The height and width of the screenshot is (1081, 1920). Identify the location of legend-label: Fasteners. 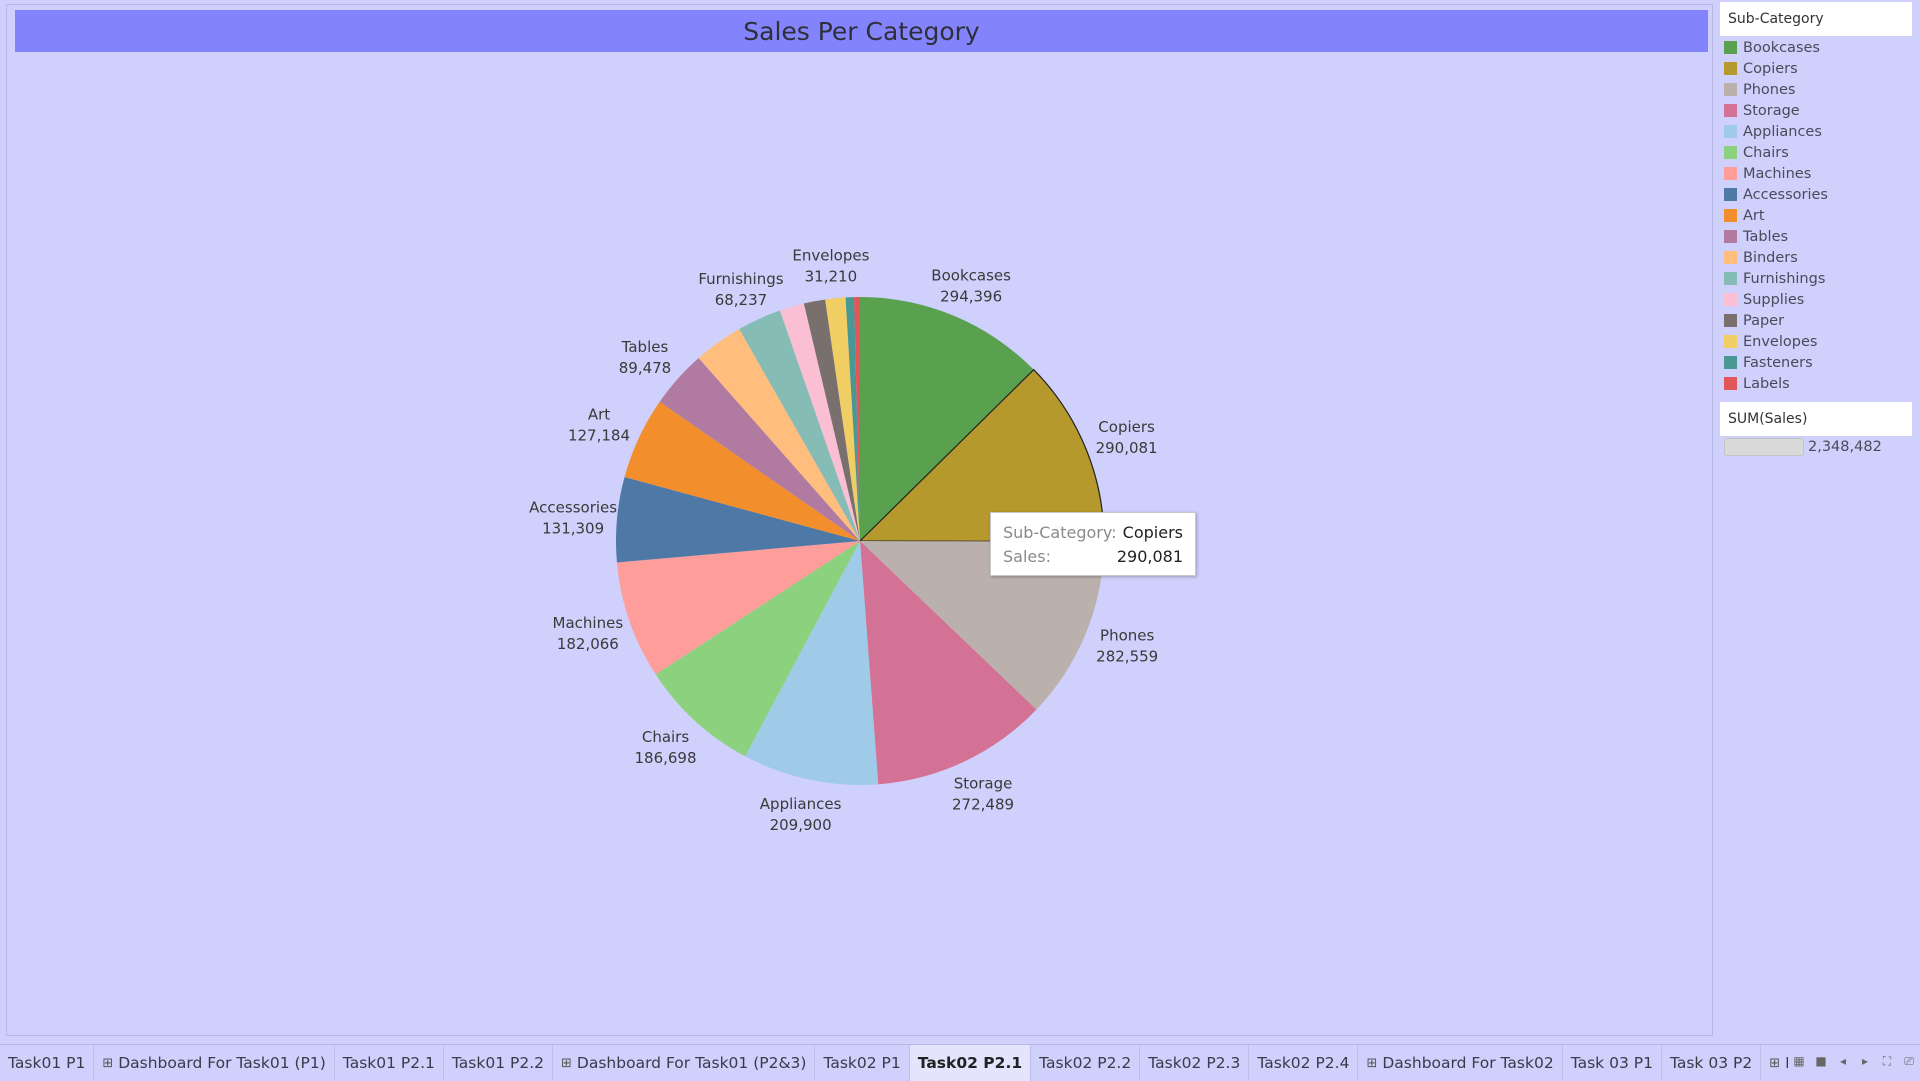
(1778, 362).